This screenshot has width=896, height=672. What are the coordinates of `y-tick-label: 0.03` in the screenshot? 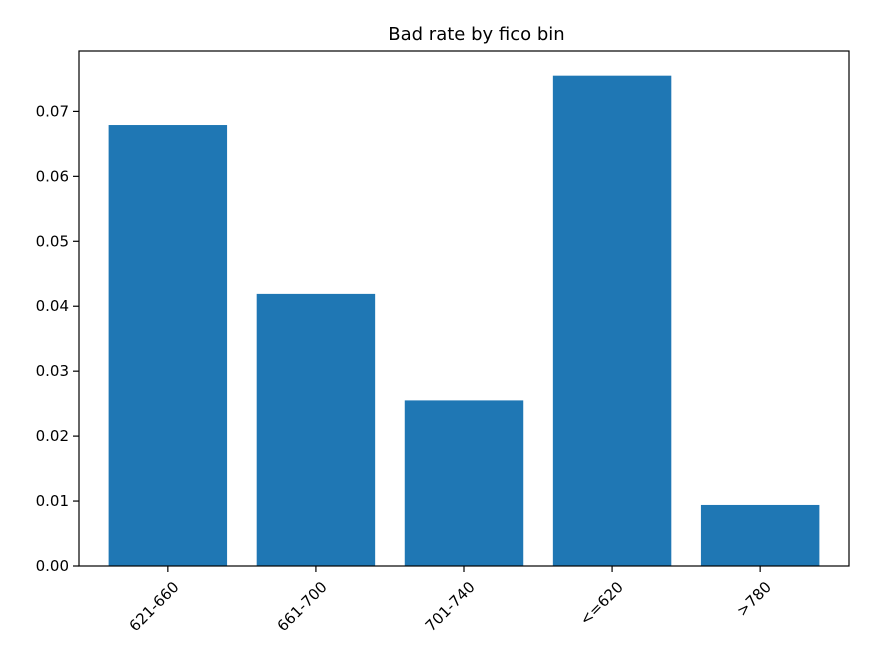 It's located at (52, 371).